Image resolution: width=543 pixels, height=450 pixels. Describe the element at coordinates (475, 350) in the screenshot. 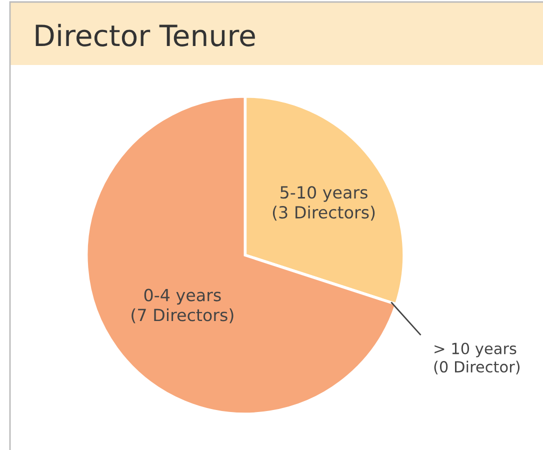

I see `category-label: > 10 years` at that location.